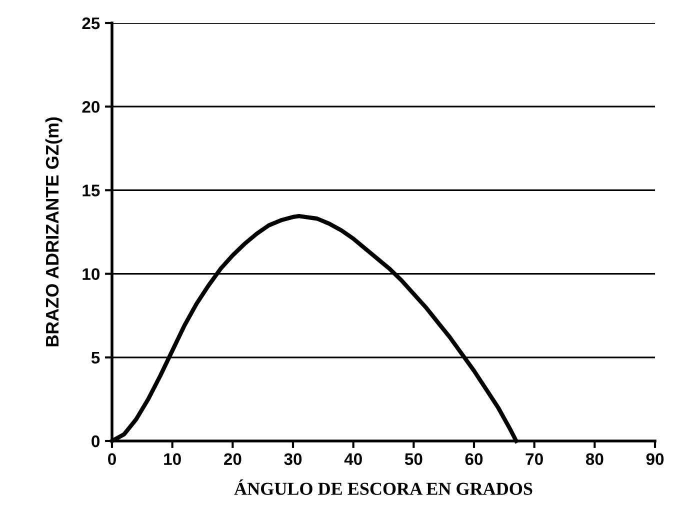 The width and height of the screenshot is (680, 525). What do you see at coordinates (233, 459) in the screenshot?
I see `x-tick-label: 20` at bounding box center [233, 459].